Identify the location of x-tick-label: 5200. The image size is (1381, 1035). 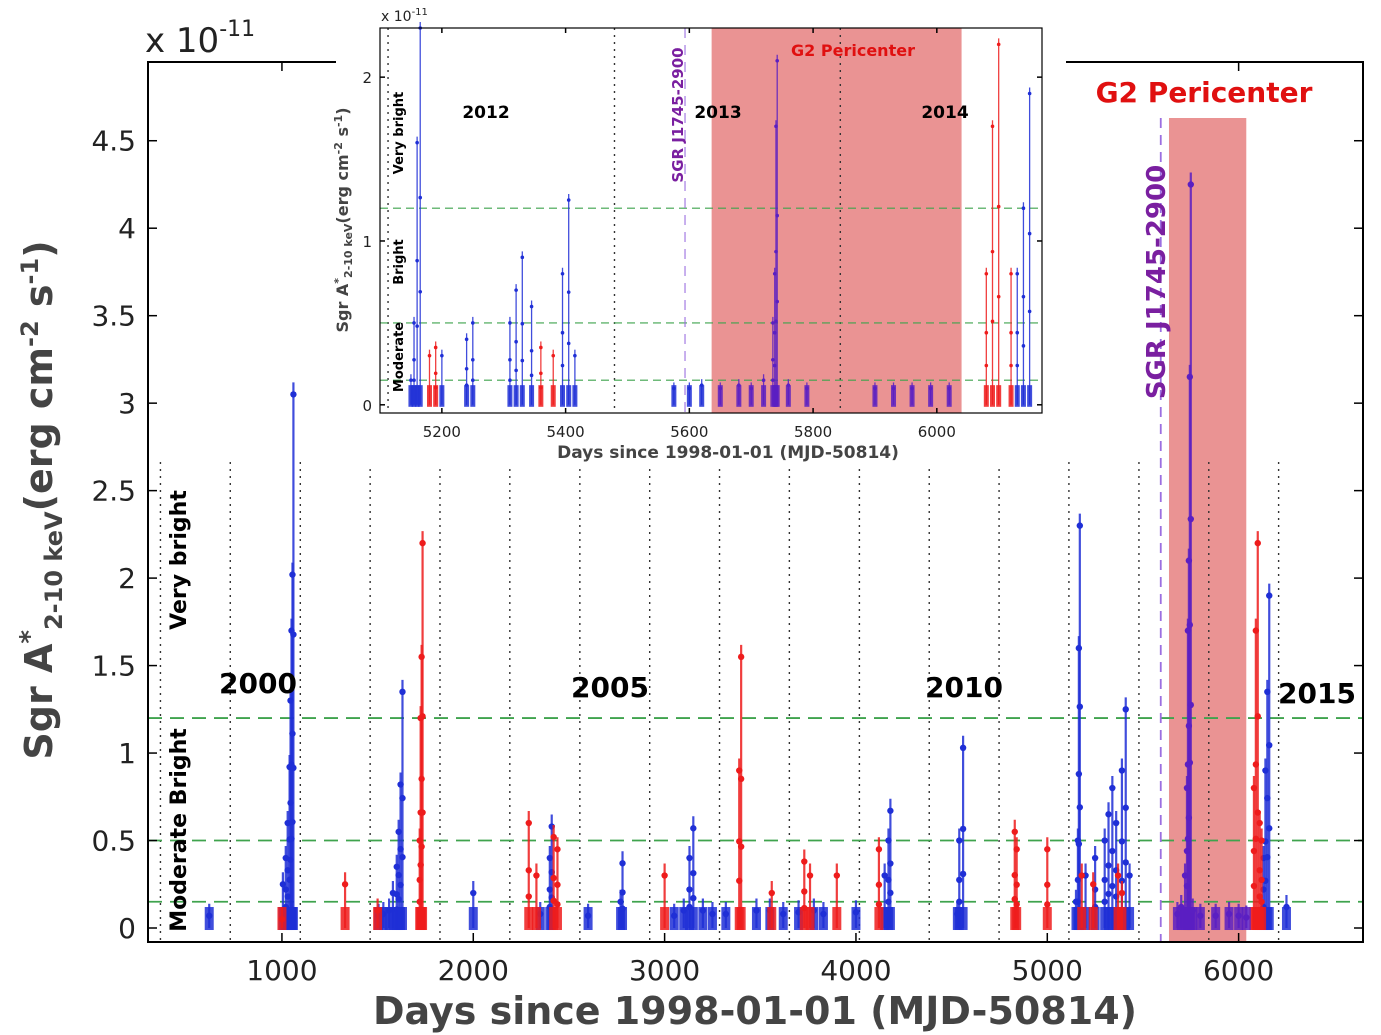
(442, 432).